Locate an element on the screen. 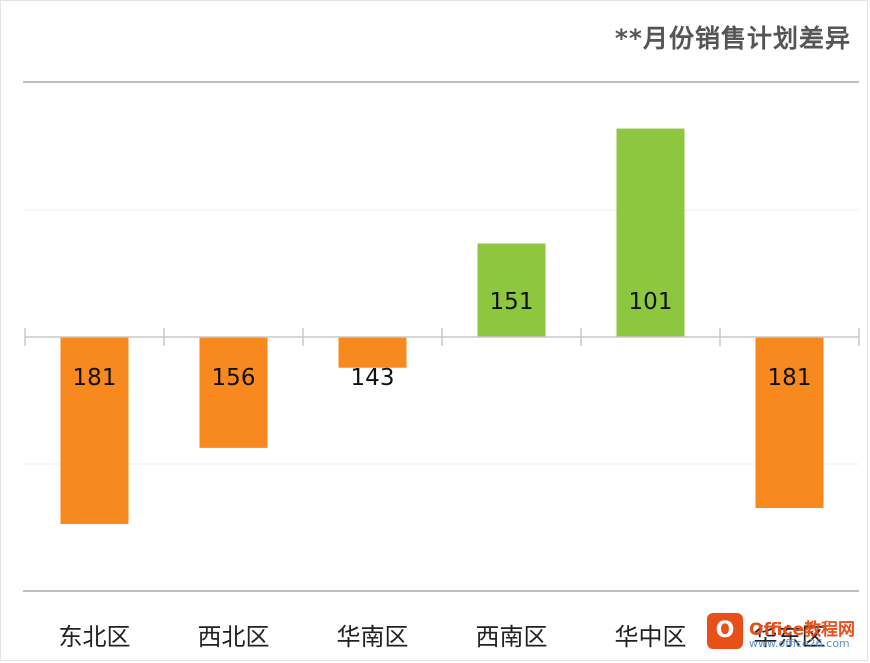 The image size is (870, 663). category-label-1: 东北区 is located at coordinates (95, 637).